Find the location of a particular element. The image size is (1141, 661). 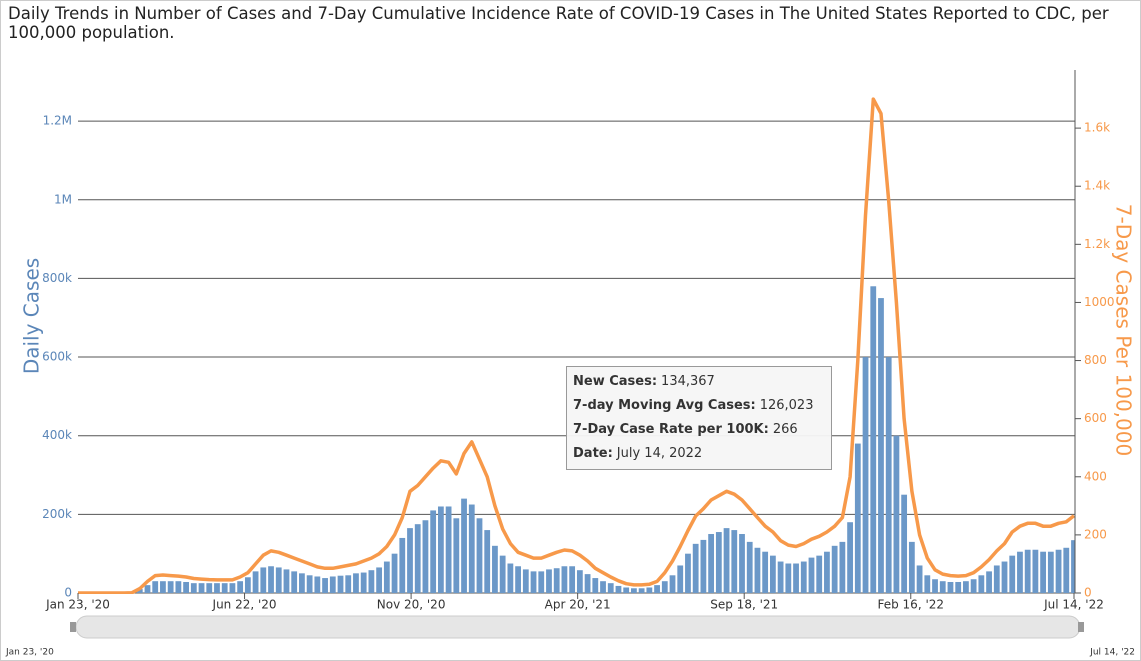

y2-tick-label: 1000 is located at coordinates (1099, 302).